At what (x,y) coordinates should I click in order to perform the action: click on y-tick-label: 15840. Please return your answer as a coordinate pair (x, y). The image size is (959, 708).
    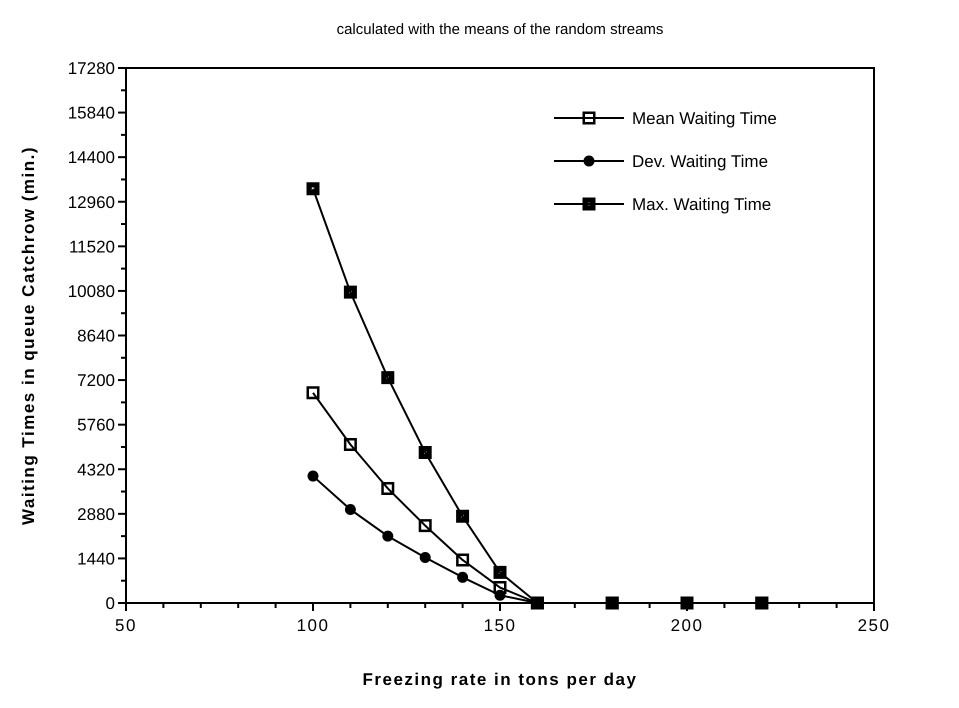
    Looking at the image, I should click on (91, 113).